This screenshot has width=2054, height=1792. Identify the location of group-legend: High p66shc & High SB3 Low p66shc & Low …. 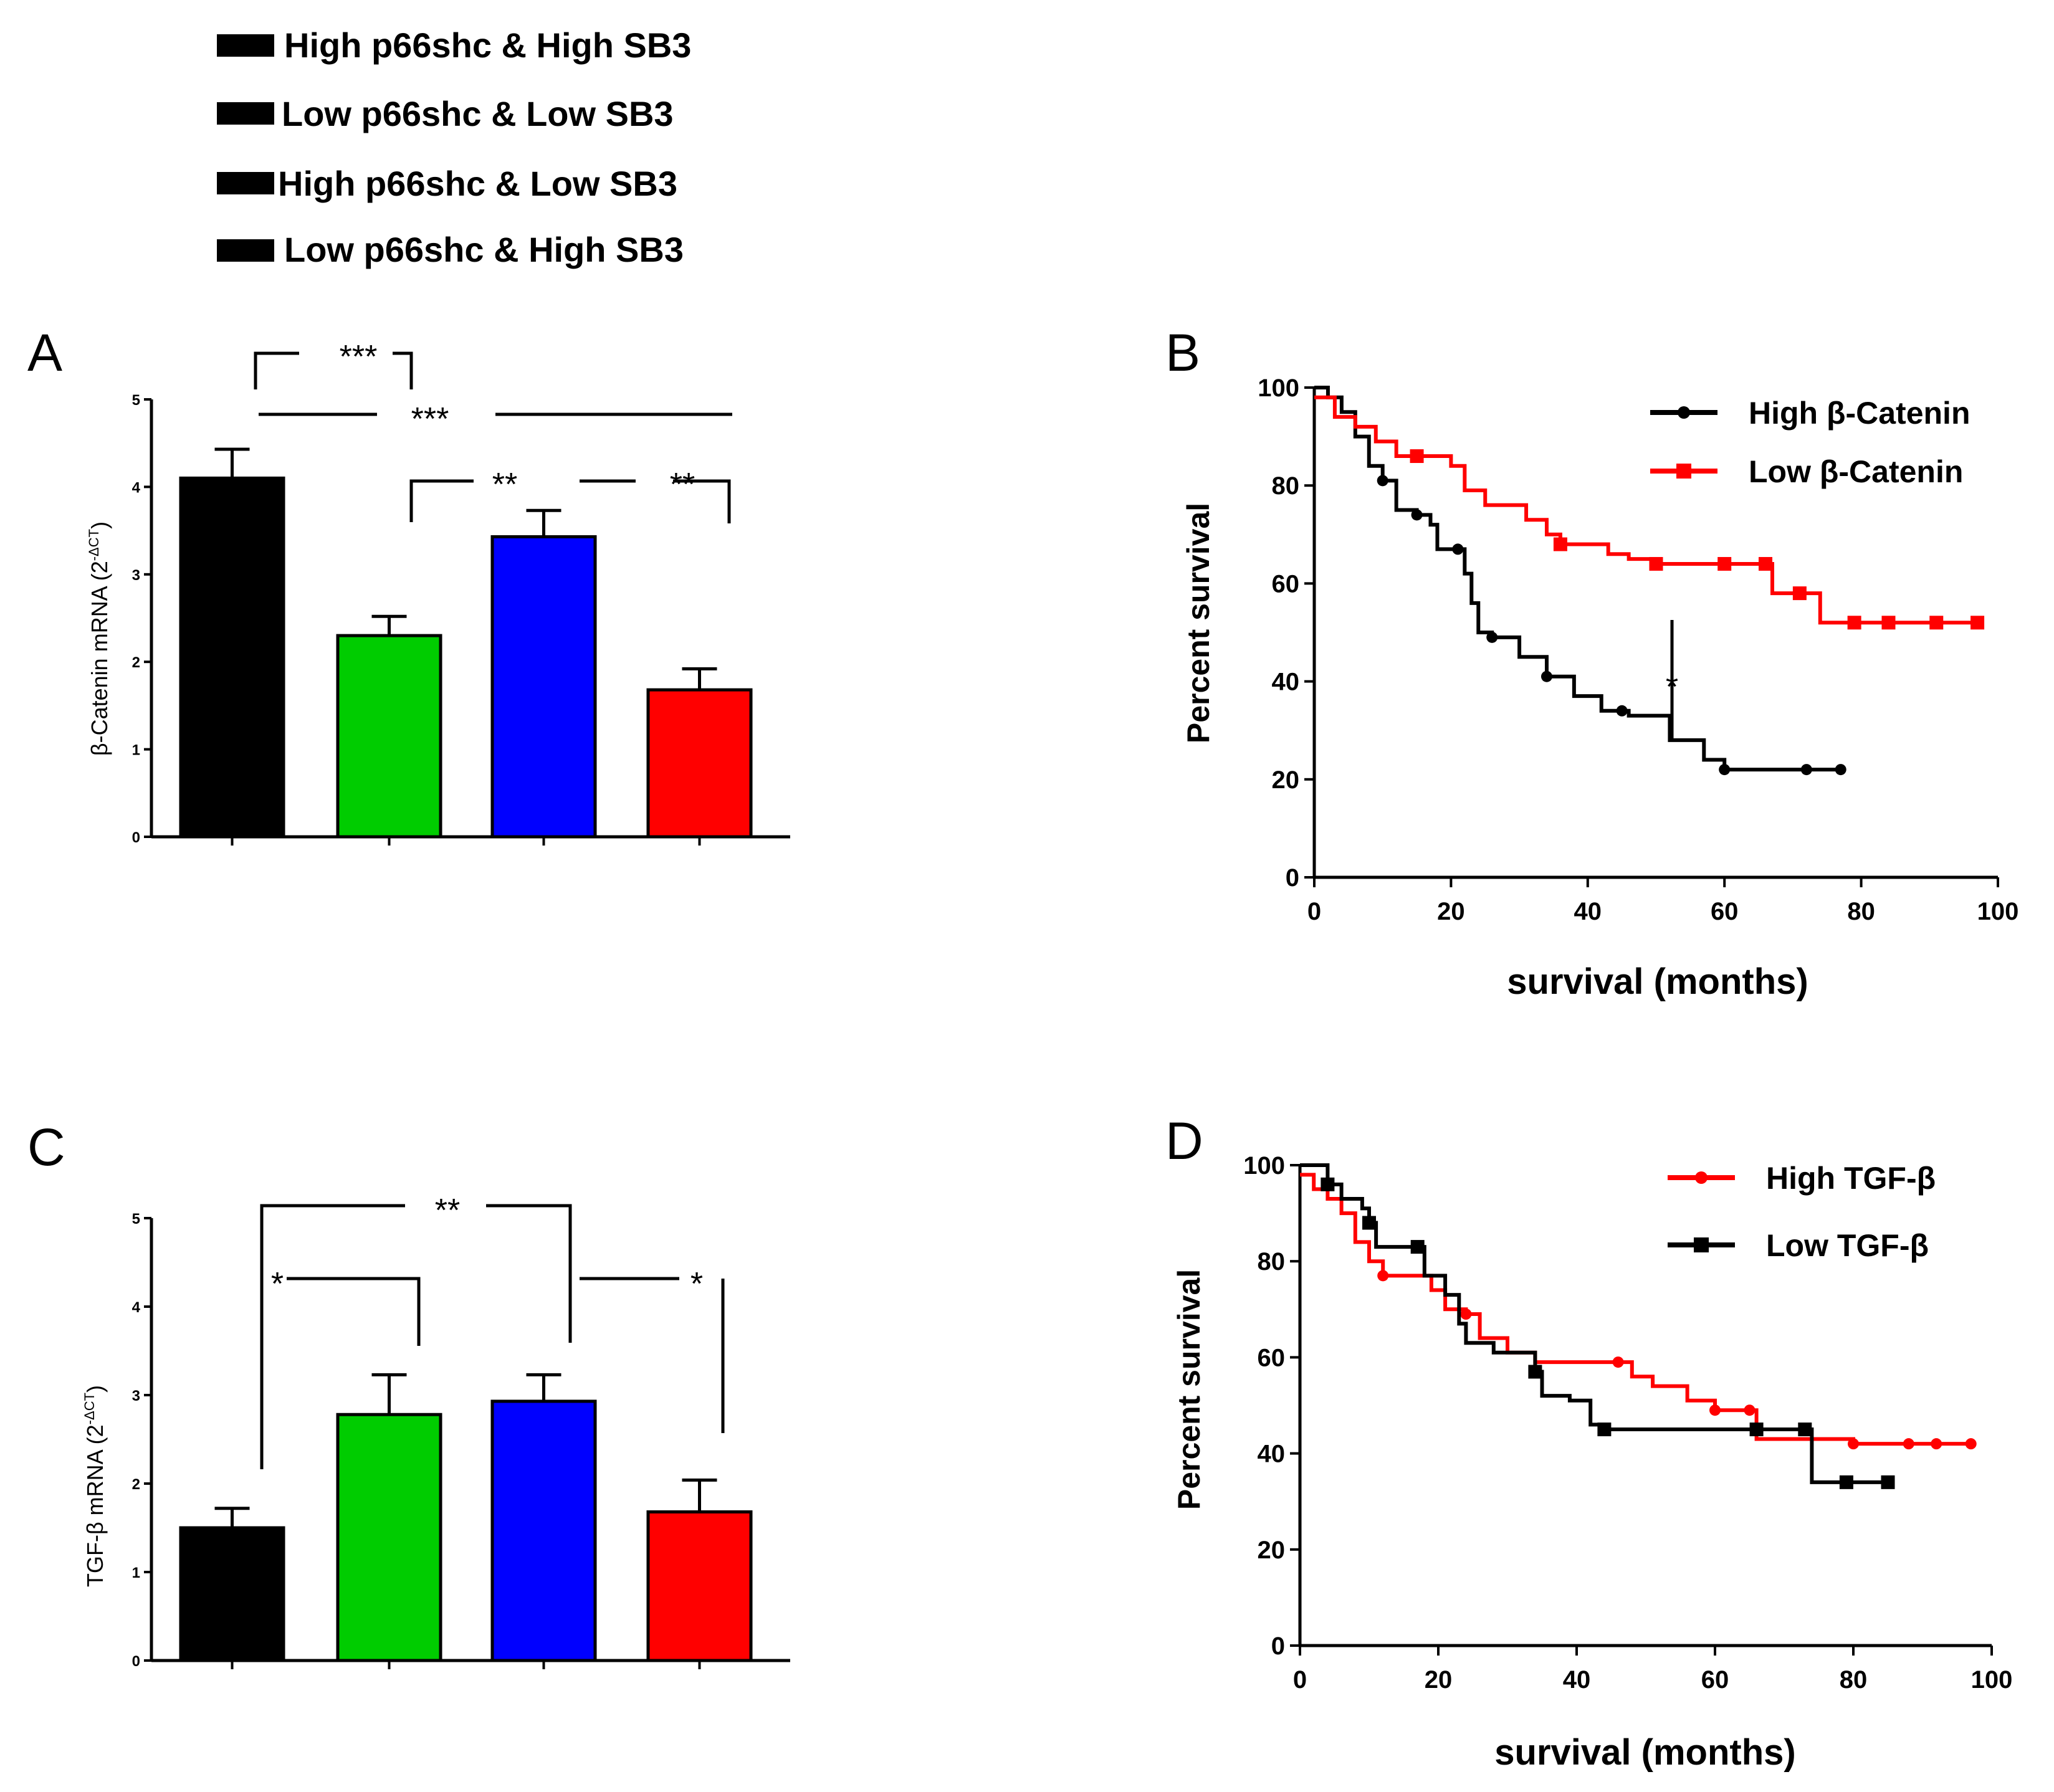
(454, 147).